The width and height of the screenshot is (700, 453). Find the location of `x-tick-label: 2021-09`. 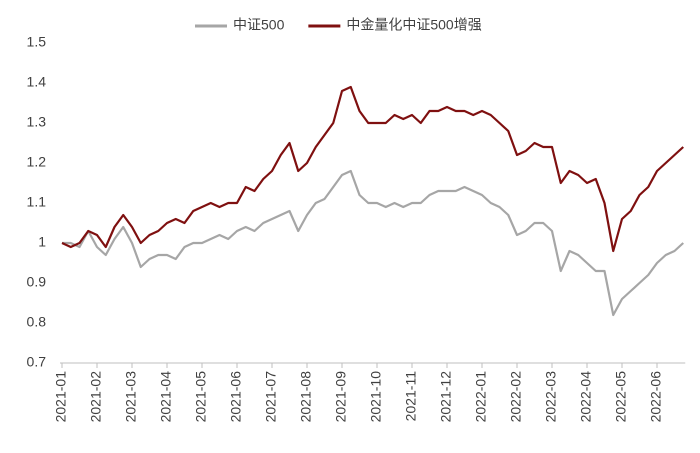

x-tick-label: 2021-09 is located at coordinates (341, 397).